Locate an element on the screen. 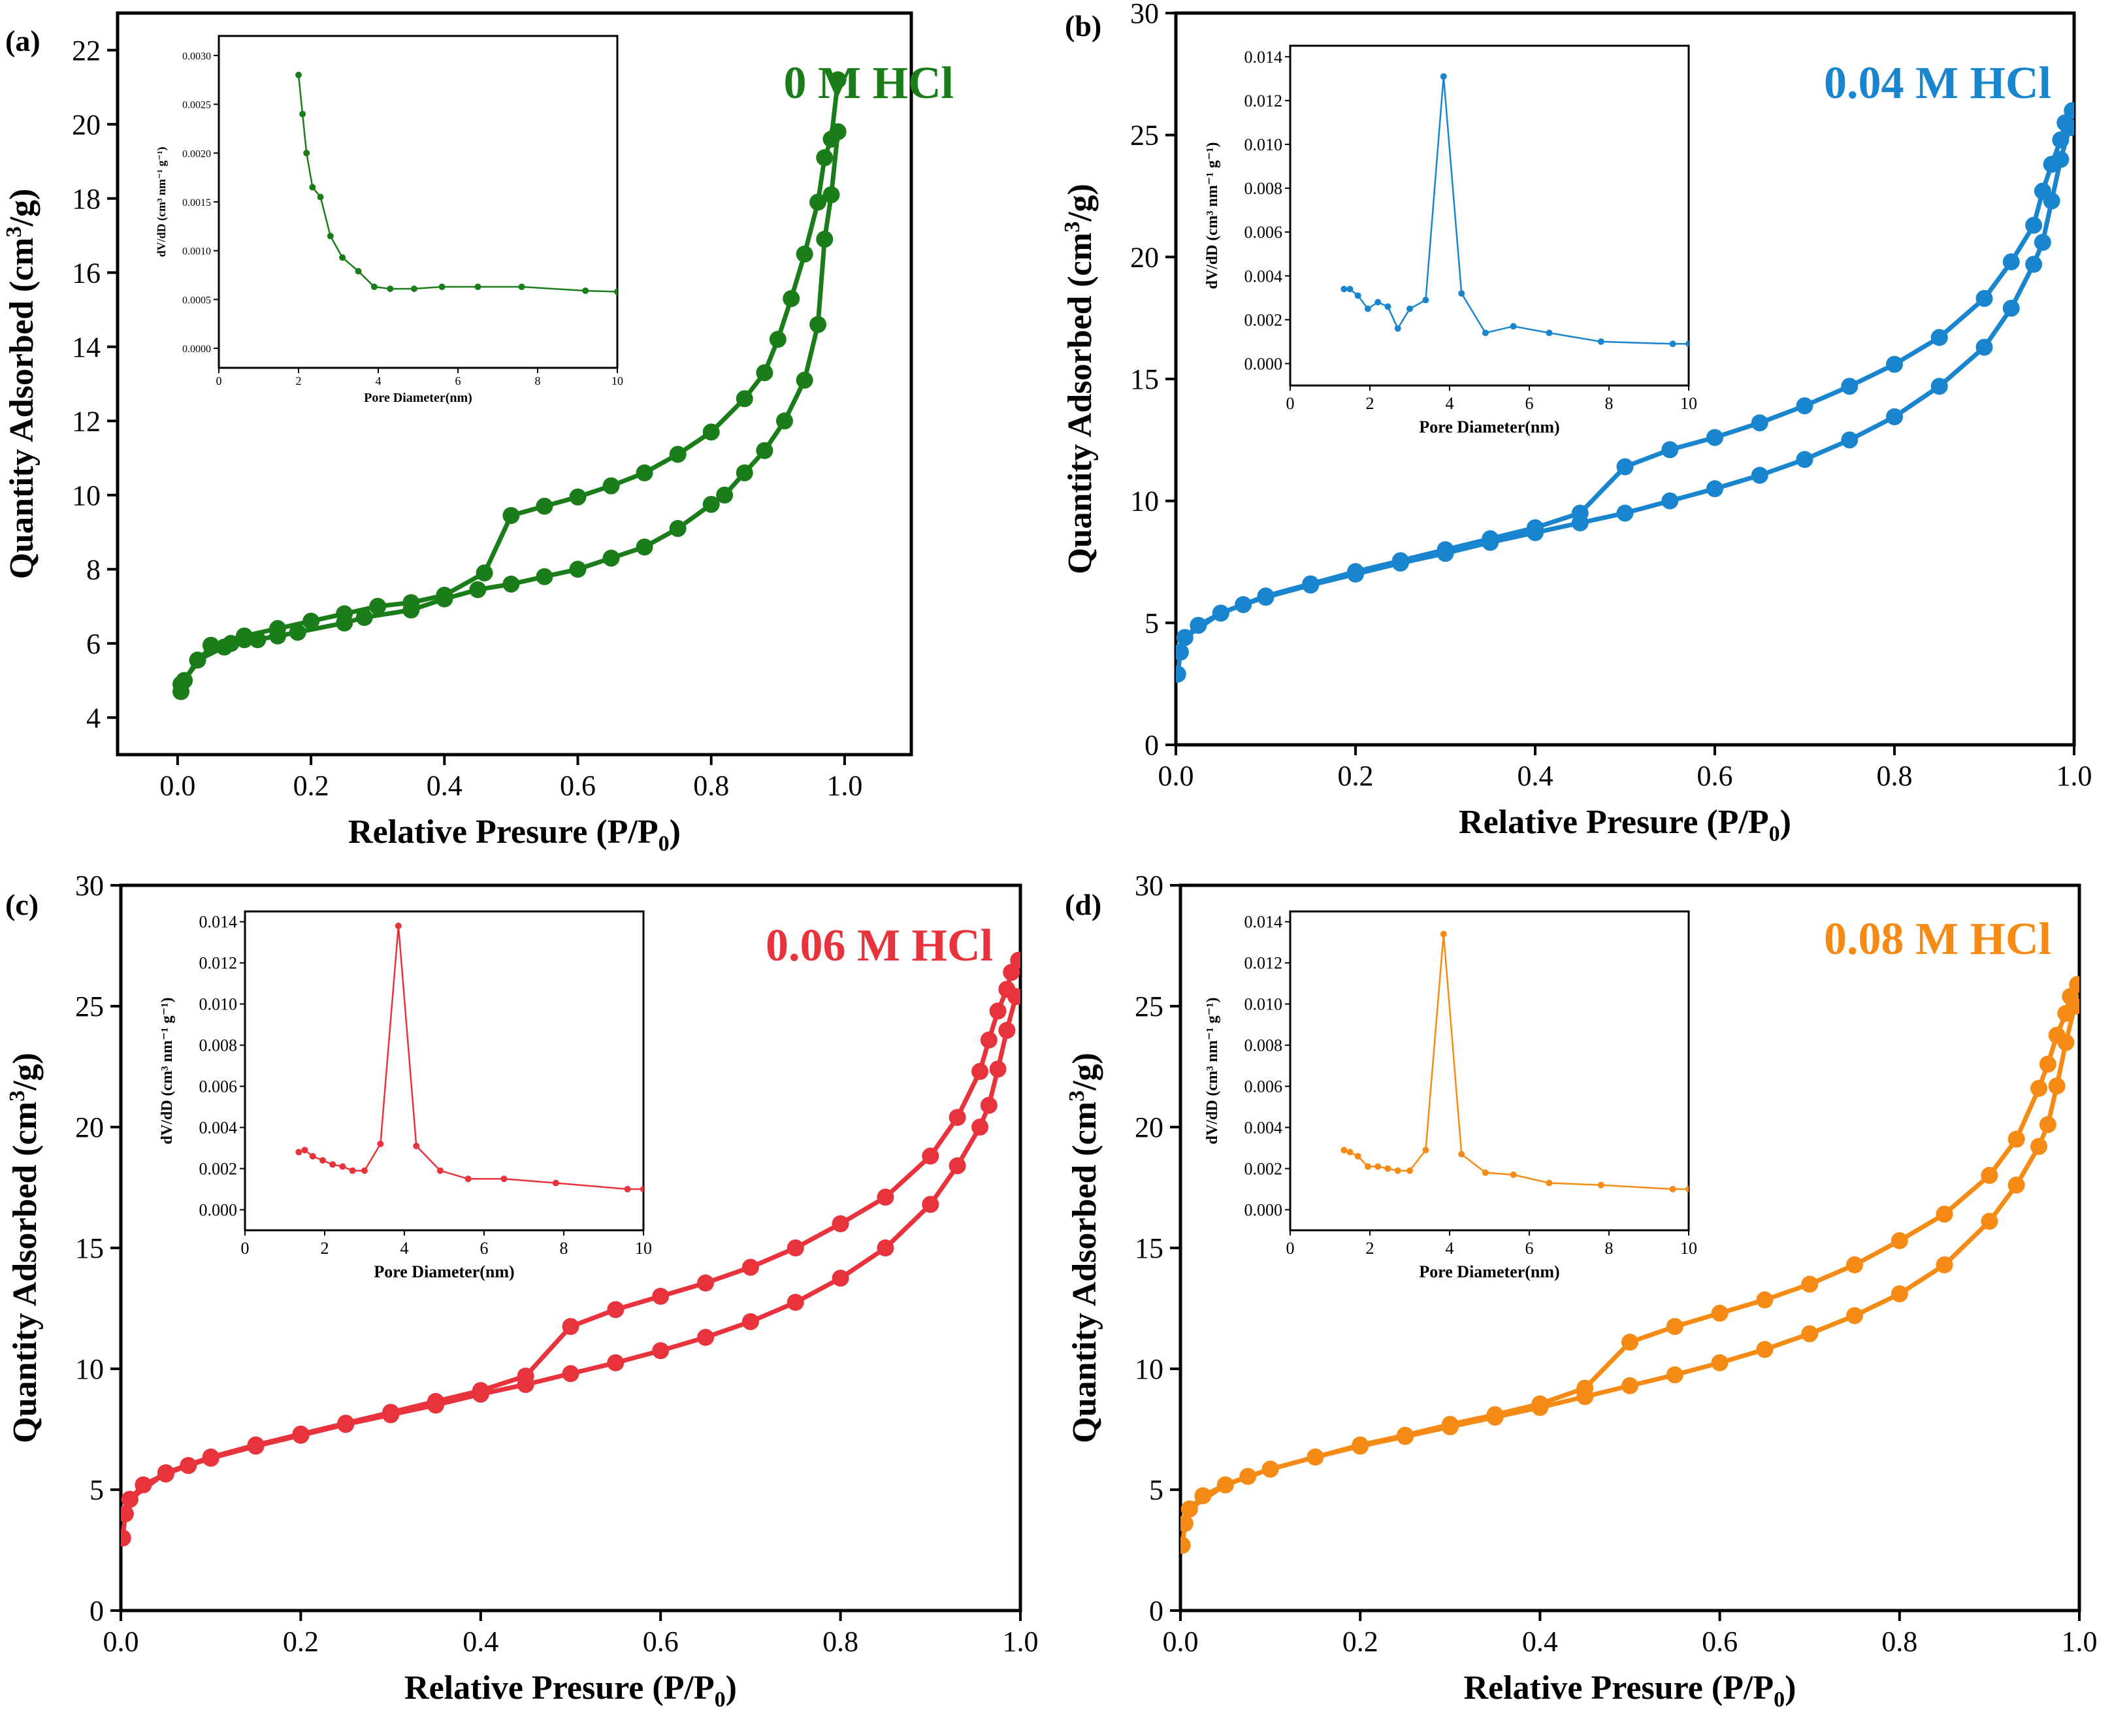  y-axis-title-sup: 3 is located at coordinates (1072, 227).